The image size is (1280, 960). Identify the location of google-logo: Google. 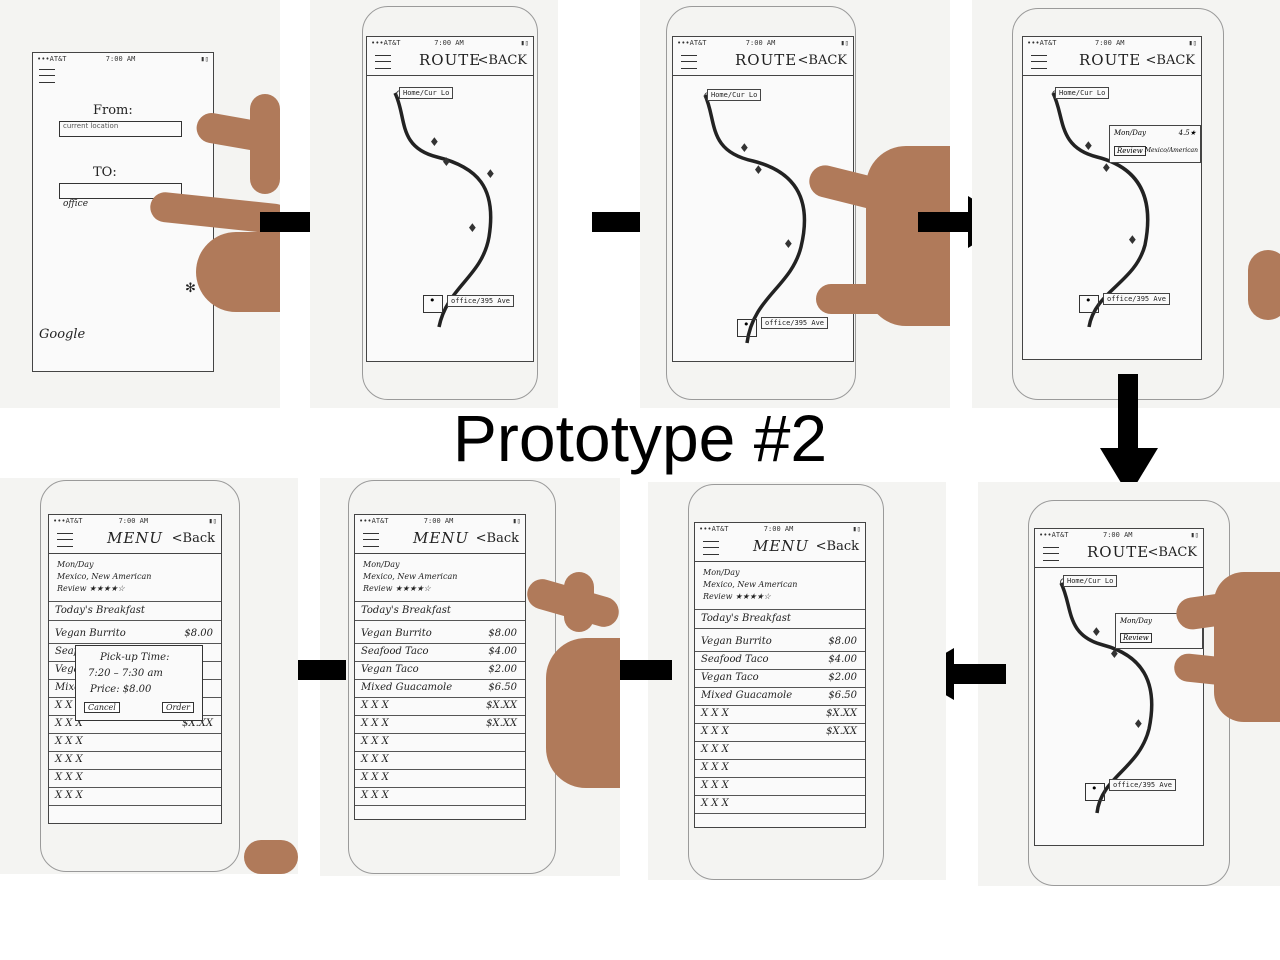
(62, 334).